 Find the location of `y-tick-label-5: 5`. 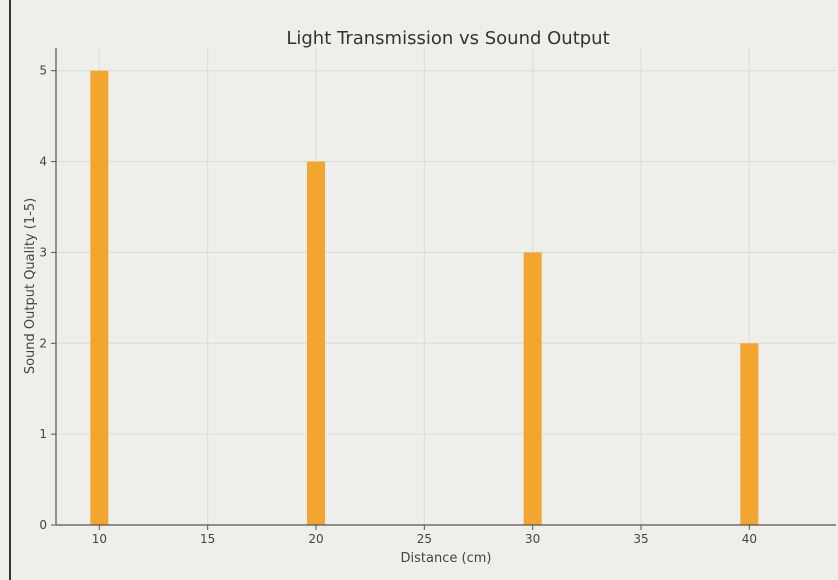

y-tick-label-5: 5 is located at coordinates (43, 71).